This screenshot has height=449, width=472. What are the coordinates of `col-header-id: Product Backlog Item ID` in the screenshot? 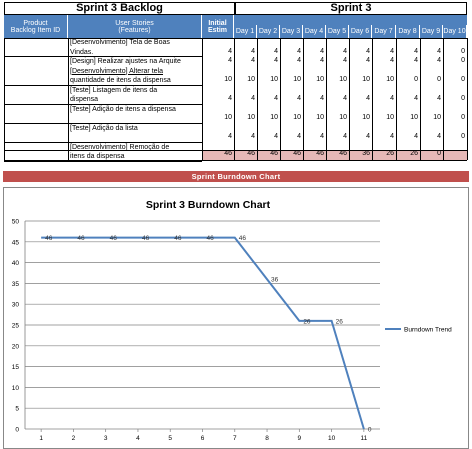 It's located at (36, 26).